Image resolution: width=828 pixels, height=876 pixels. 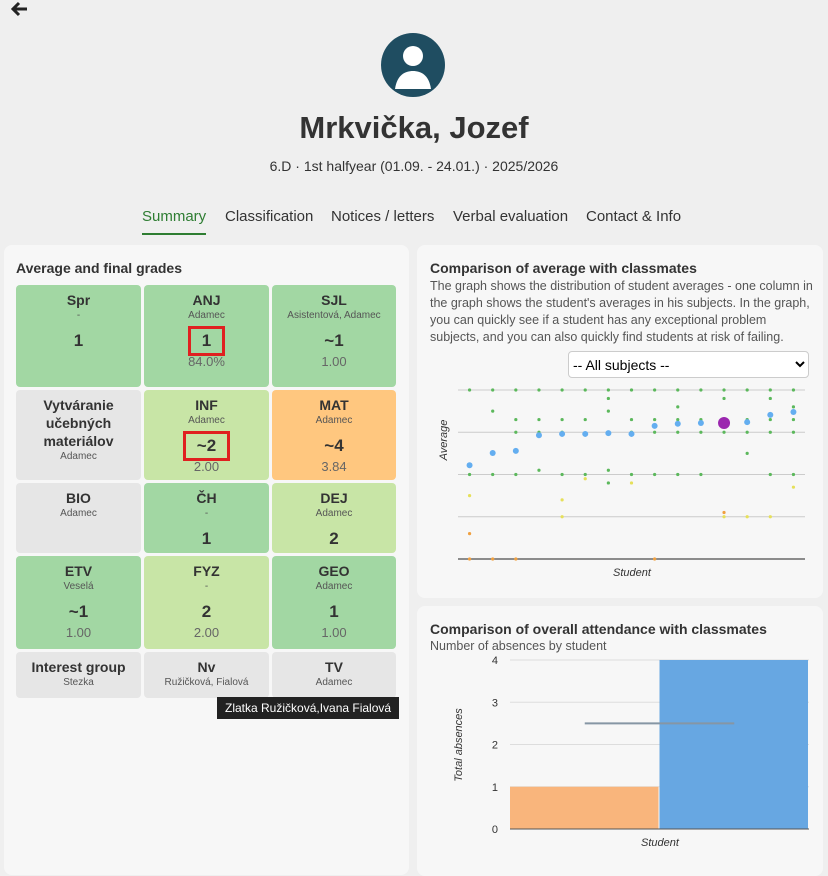 What do you see at coordinates (495, 788) in the screenshot?
I see `y-tick-label: 1` at bounding box center [495, 788].